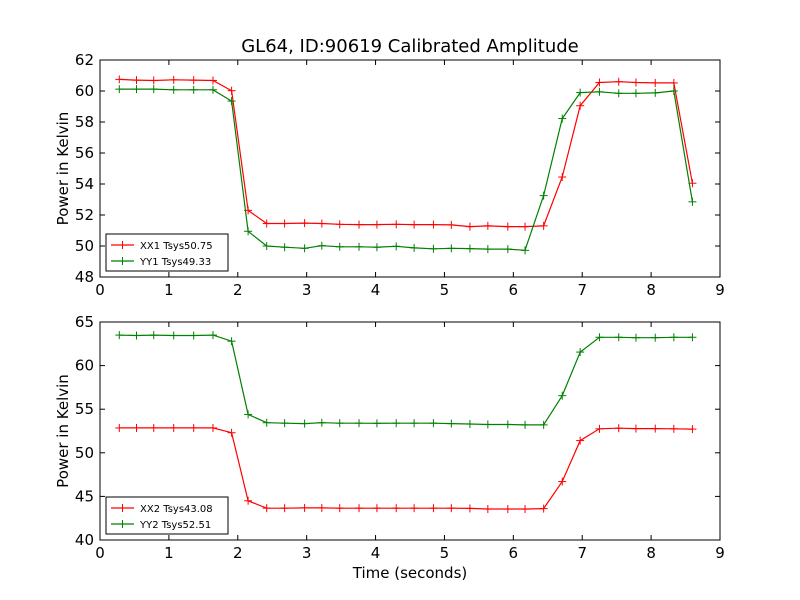 The height and width of the screenshot is (600, 800). What do you see at coordinates (410, 573) in the screenshot?
I see `x-axis-label: Time (seconds)` at bounding box center [410, 573].